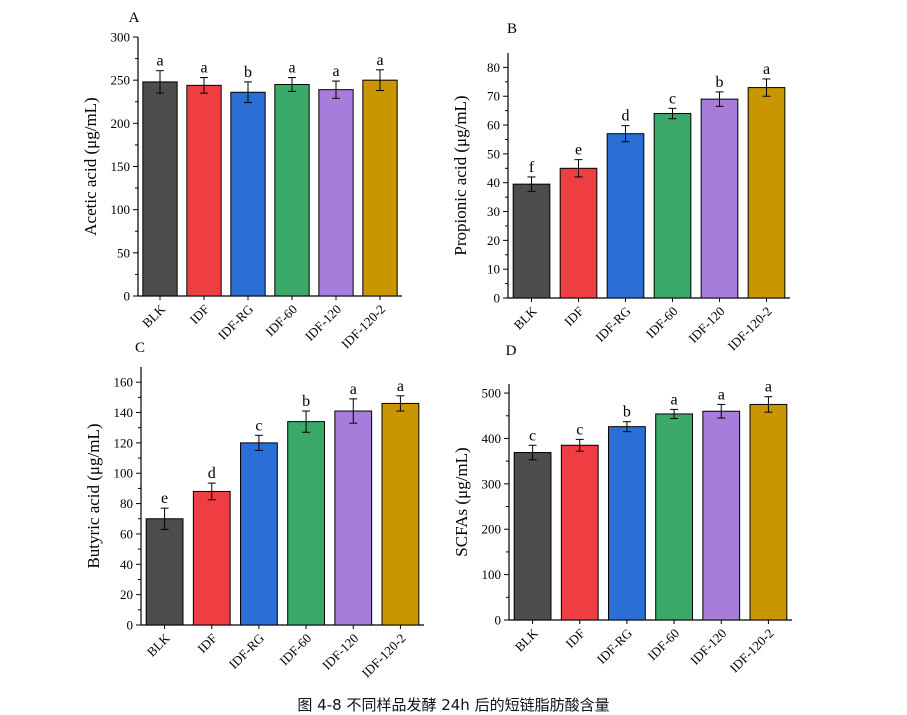  What do you see at coordinates (493, 211) in the screenshot?
I see `y-tick-label: 30` at bounding box center [493, 211].